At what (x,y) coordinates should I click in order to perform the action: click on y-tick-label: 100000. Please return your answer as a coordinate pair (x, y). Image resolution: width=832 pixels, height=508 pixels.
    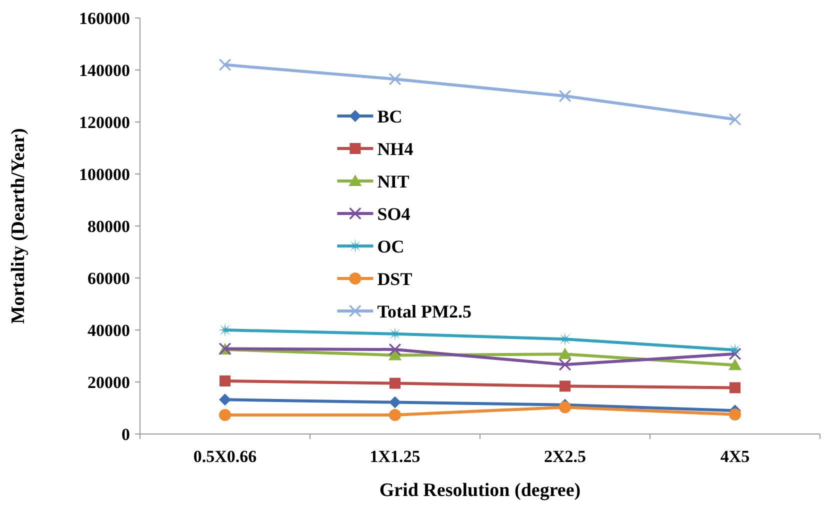
    Looking at the image, I should click on (104, 174).